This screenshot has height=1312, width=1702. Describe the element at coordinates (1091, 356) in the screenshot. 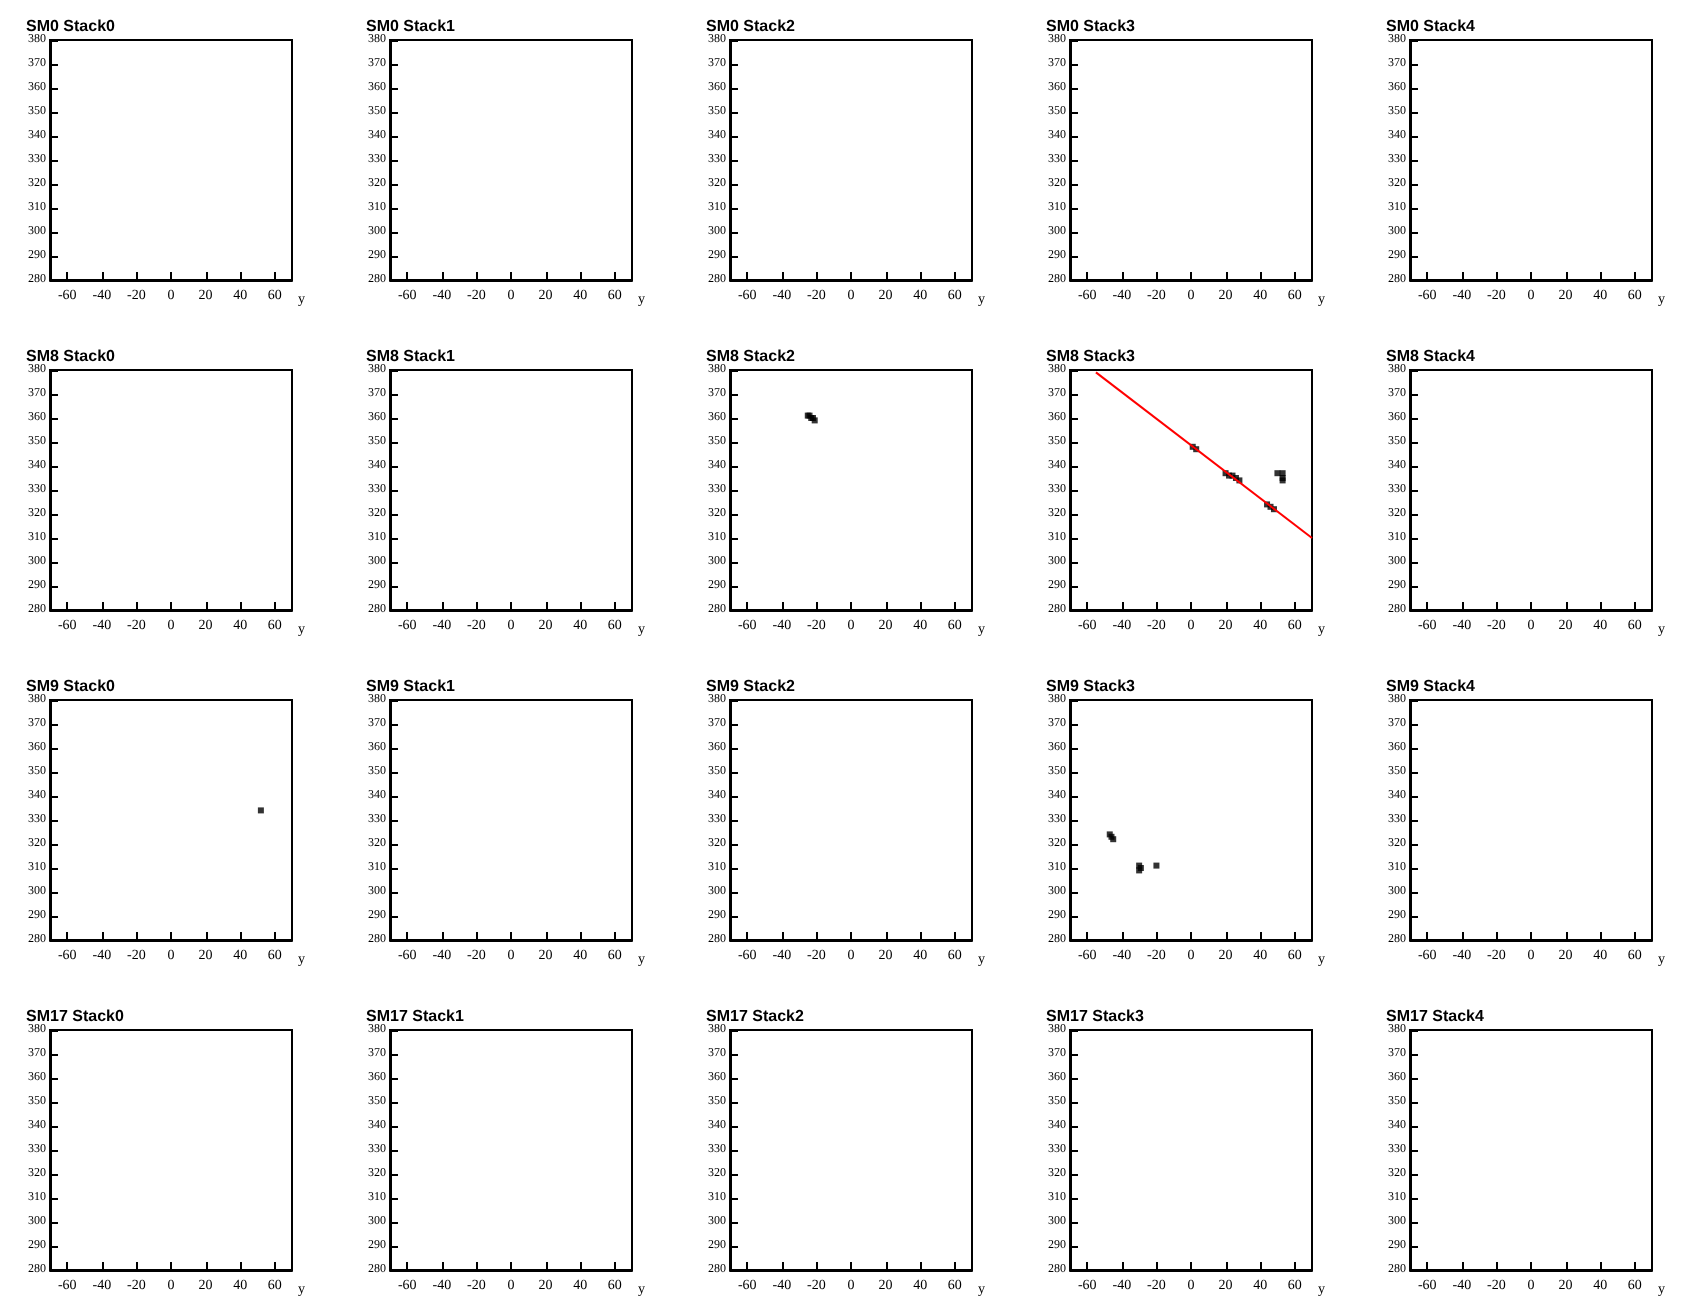

I see `chart-title: SM8 Stack3` at that location.